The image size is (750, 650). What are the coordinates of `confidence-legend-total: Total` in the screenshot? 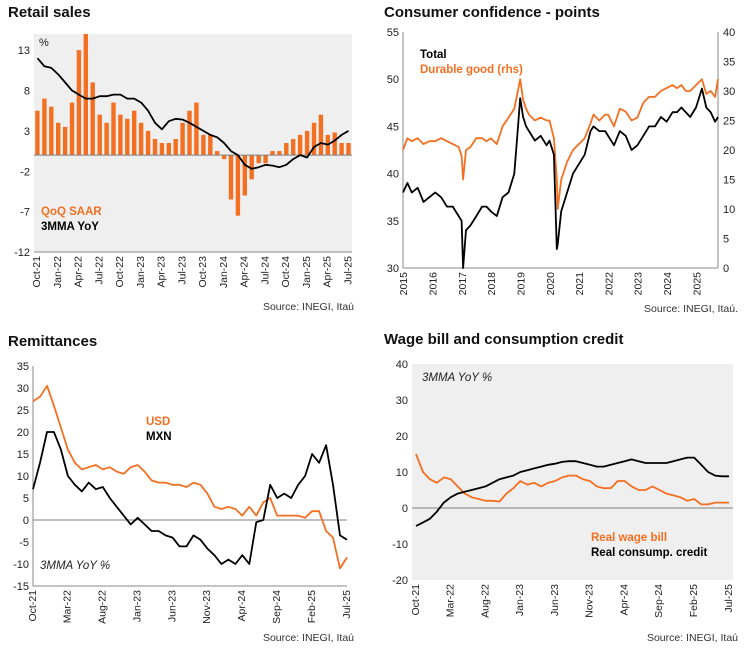 It's located at (433, 55).